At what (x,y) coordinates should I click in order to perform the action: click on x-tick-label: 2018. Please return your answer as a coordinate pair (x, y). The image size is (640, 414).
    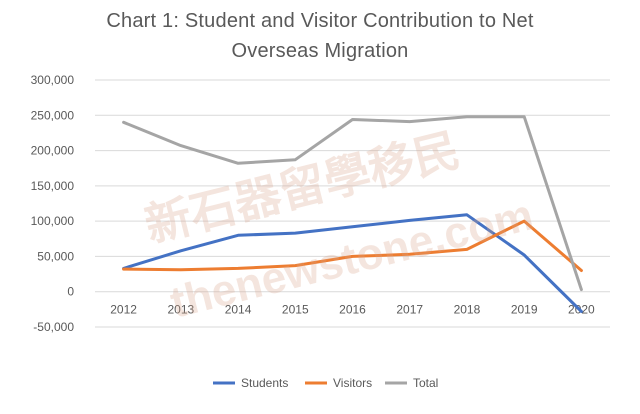
    Looking at the image, I should click on (467, 310).